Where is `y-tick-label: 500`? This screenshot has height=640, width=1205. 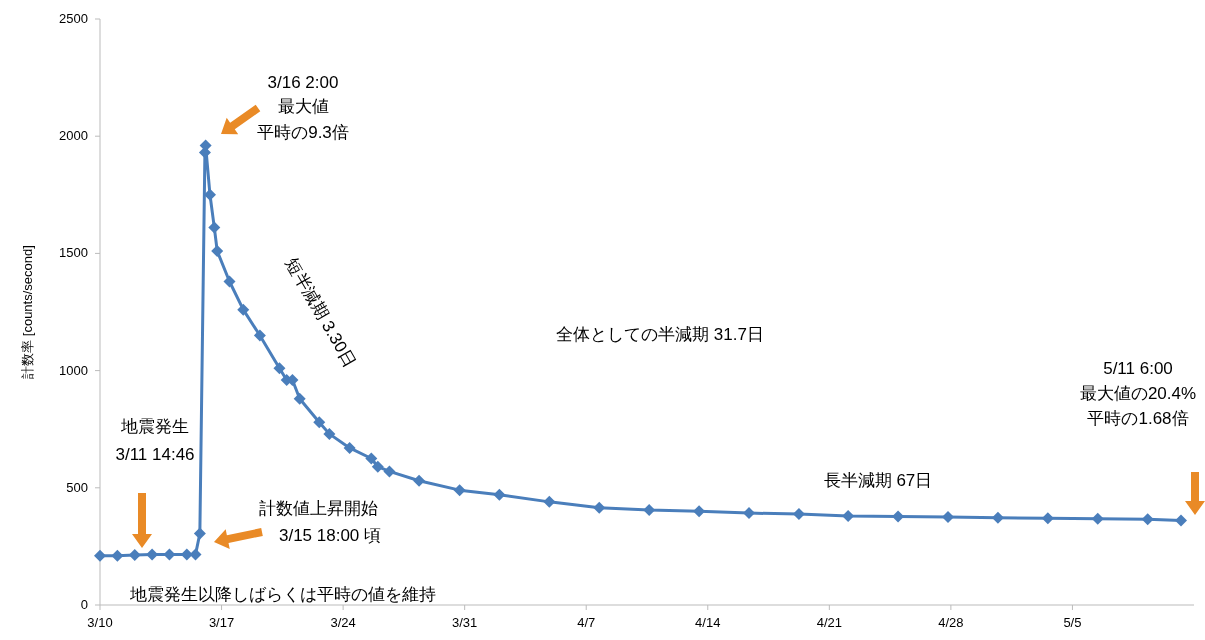
y-tick-label: 500 is located at coordinates (77, 487).